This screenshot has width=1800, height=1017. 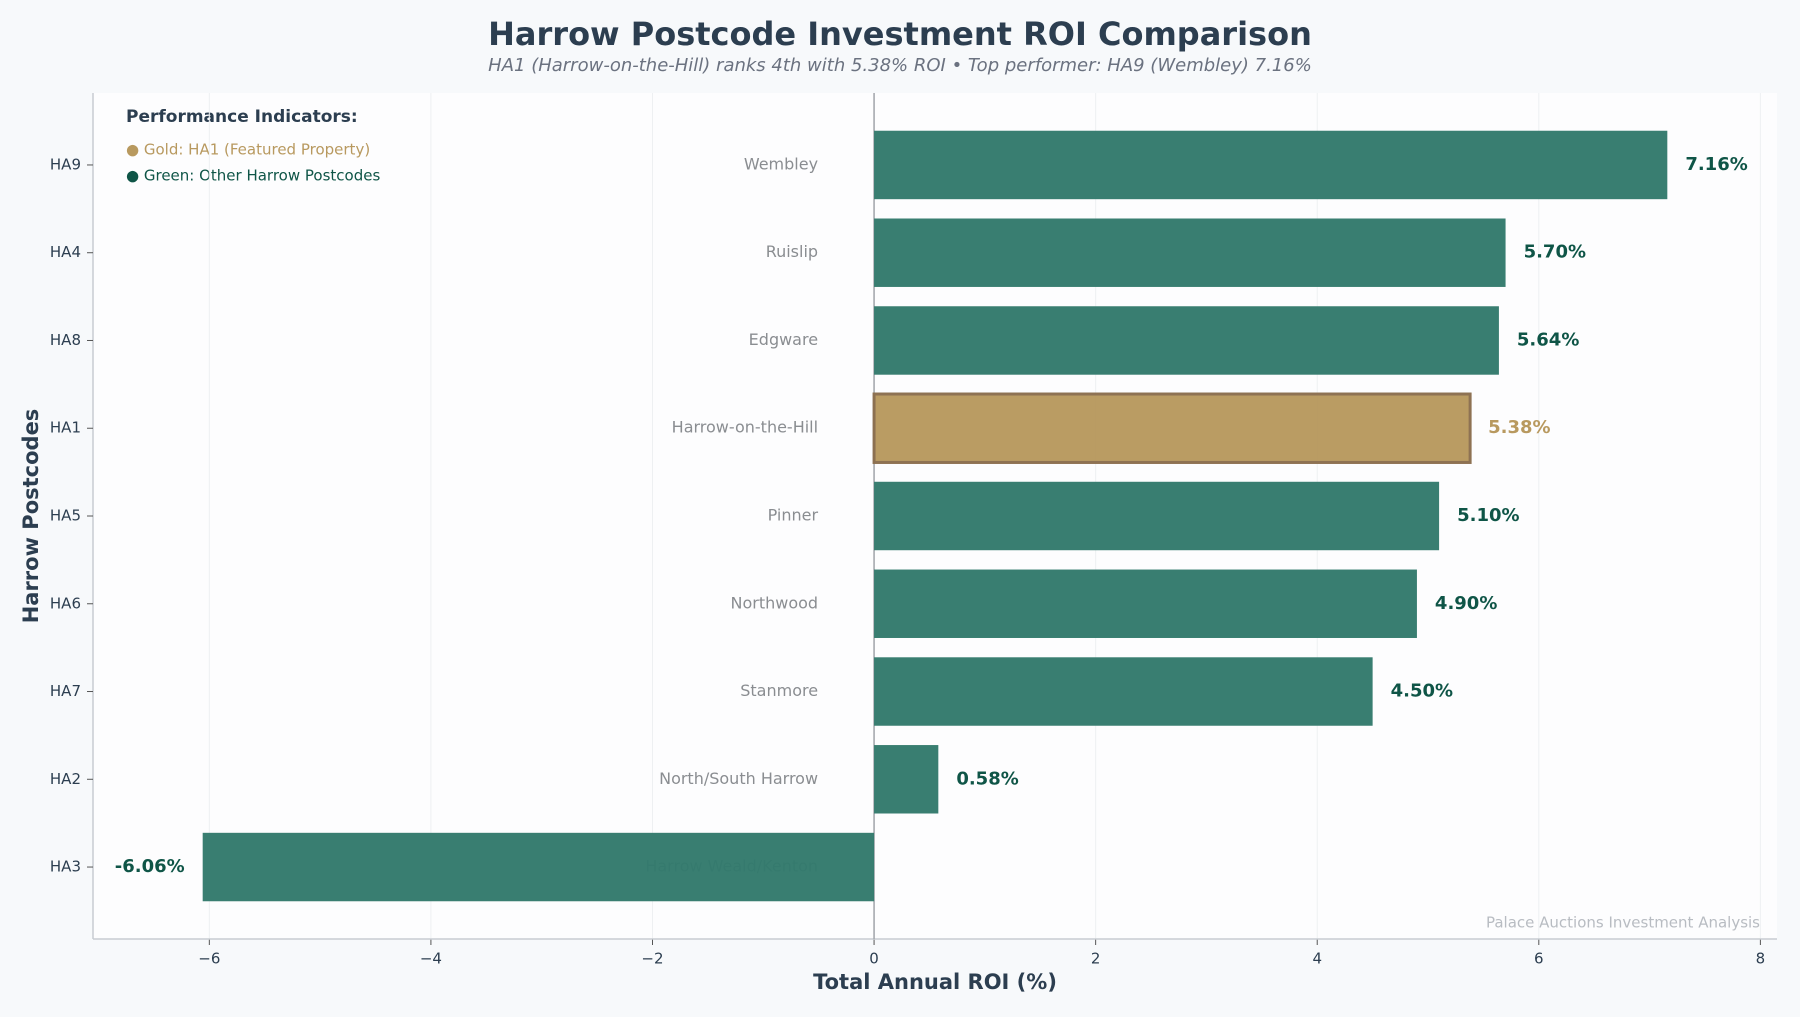 I want to click on x-tick-label: 8, so click(x=1761, y=959).